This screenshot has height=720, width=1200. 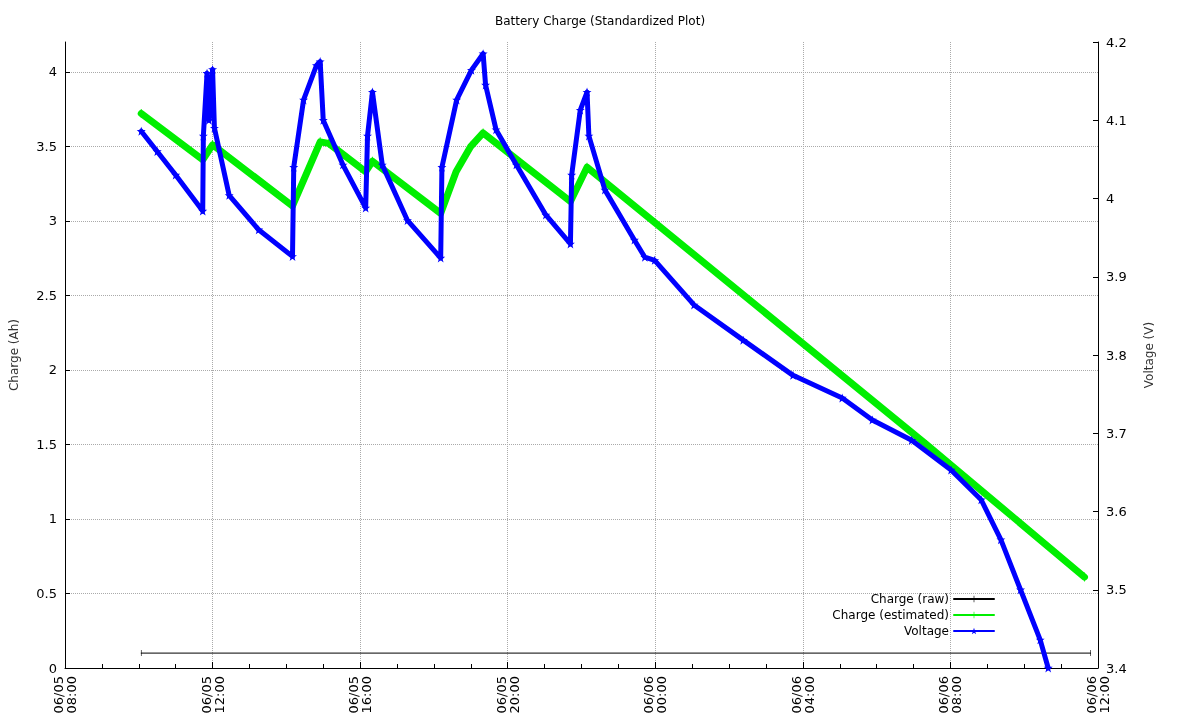 I want to click on y-tick-label: 1, so click(x=52, y=519).